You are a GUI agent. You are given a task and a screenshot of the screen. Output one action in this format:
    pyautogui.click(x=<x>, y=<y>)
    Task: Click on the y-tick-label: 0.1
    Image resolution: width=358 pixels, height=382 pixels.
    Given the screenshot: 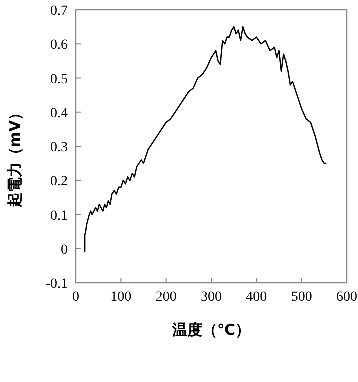 What is the action you would take?
    pyautogui.click(x=59, y=216)
    